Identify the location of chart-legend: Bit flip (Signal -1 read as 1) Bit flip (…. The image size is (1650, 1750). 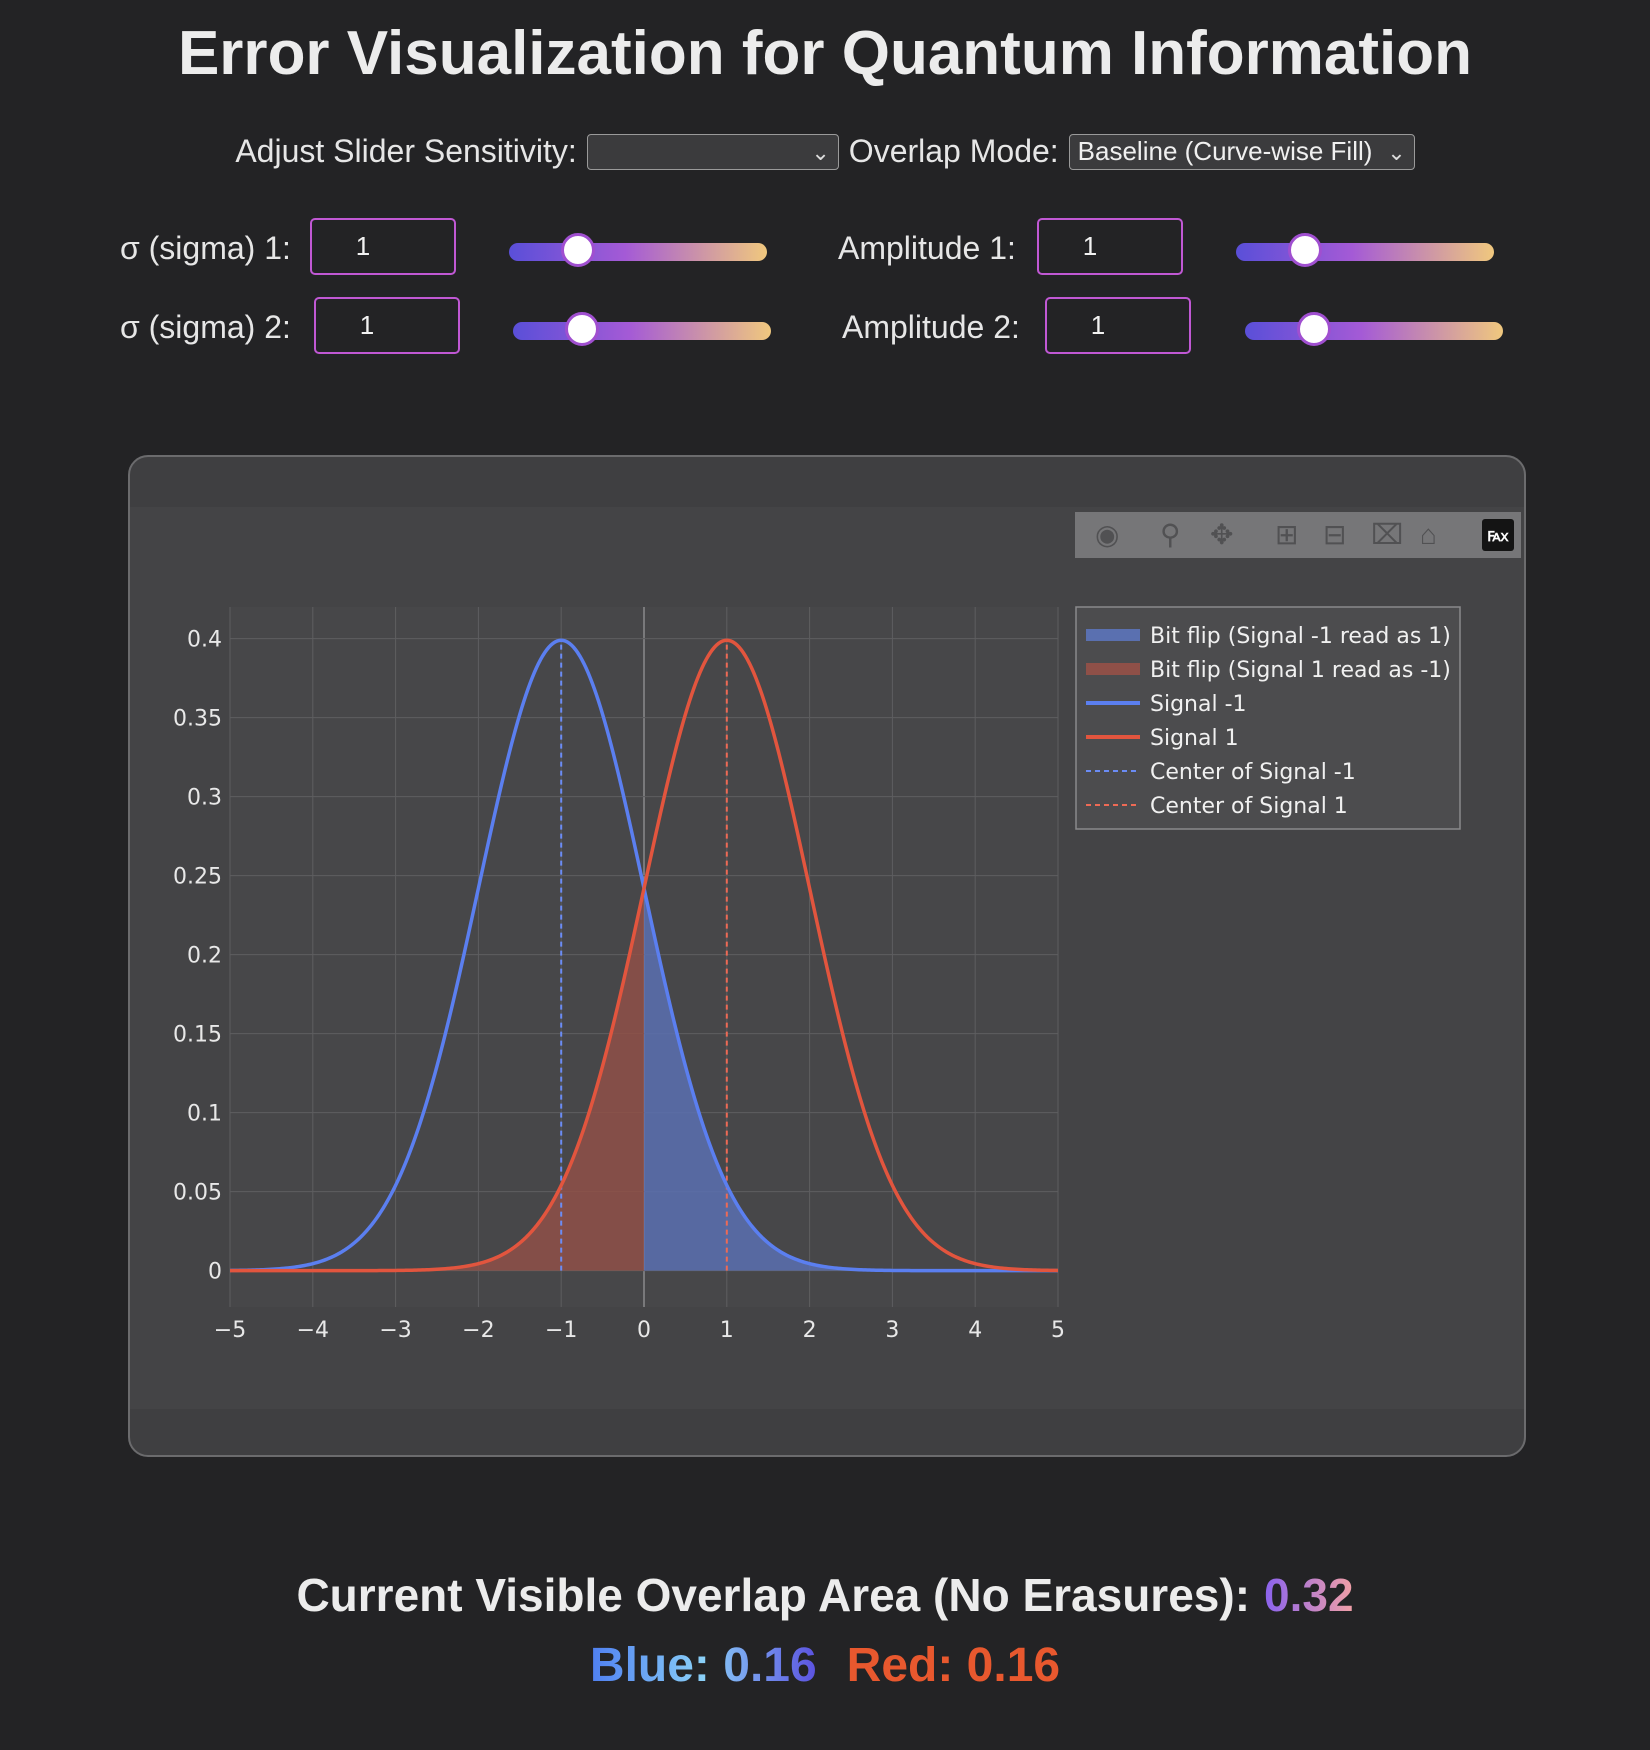
(1268, 718).